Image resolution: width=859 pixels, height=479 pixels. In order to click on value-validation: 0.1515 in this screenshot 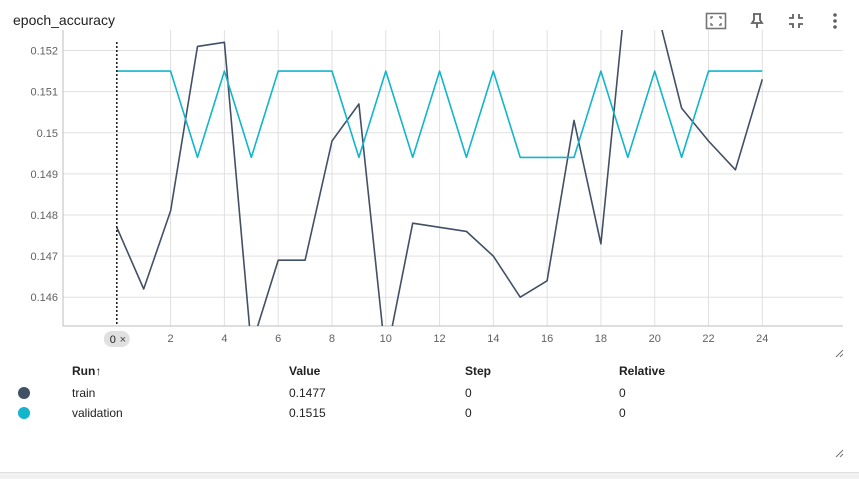, I will do `click(307, 413)`.